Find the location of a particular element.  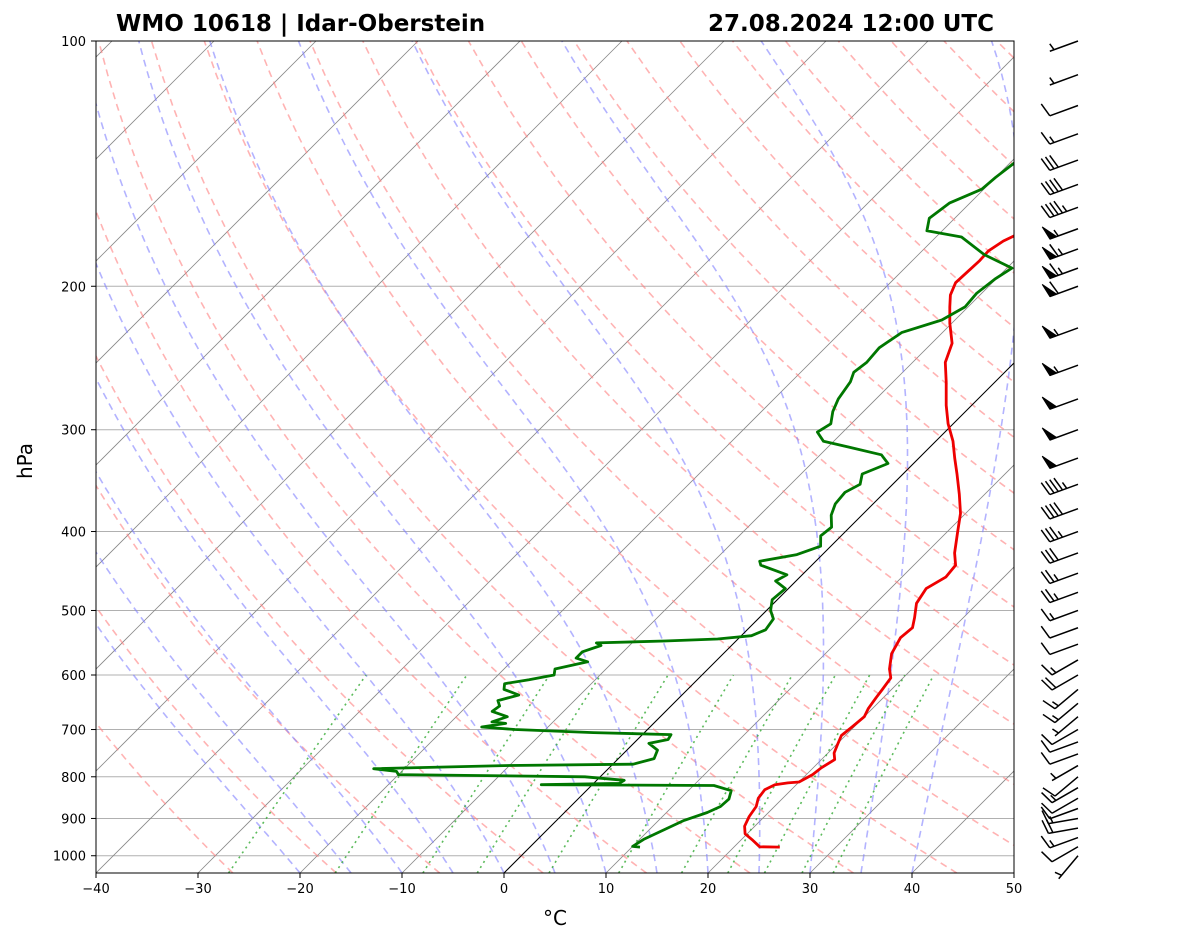

y-tick-label: 800 is located at coordinates (73, 778).